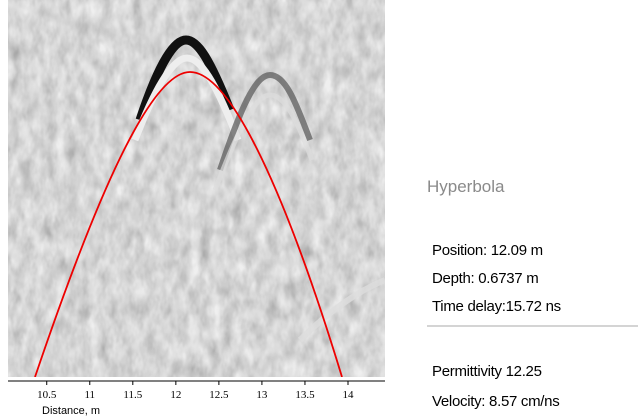 The image size is (638, 419). What do you see at coordinates (175, 395) in the screenshot?
I see `x-tick-label: 12` at bounding box center [175, 395].